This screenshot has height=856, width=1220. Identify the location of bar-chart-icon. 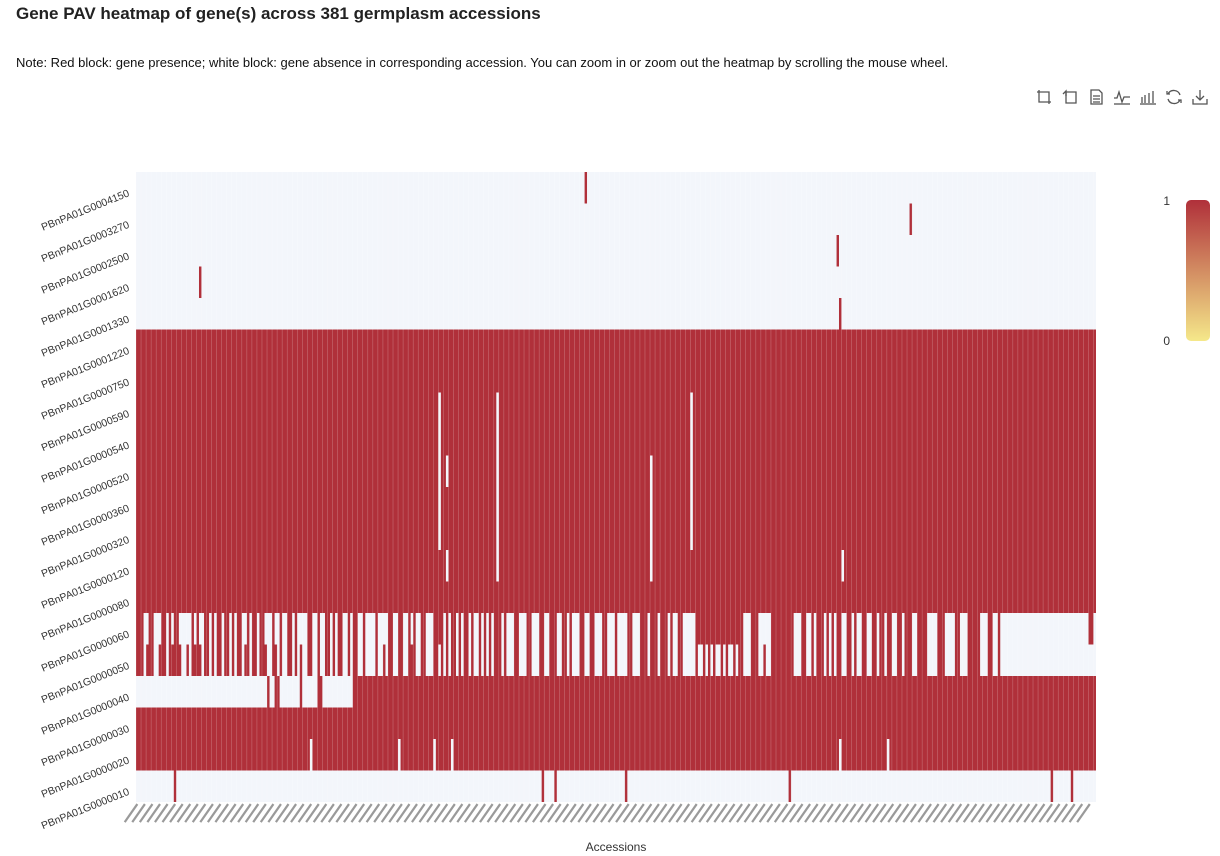
(1148, 97).